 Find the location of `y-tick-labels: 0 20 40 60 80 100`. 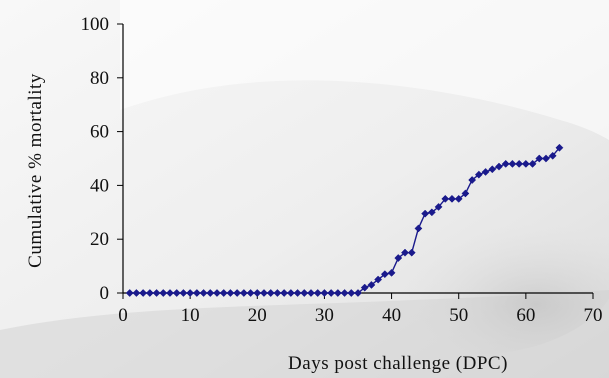

y-tick-labels: 0 20 40 60 80 100 is located at coordinates (95, 159).